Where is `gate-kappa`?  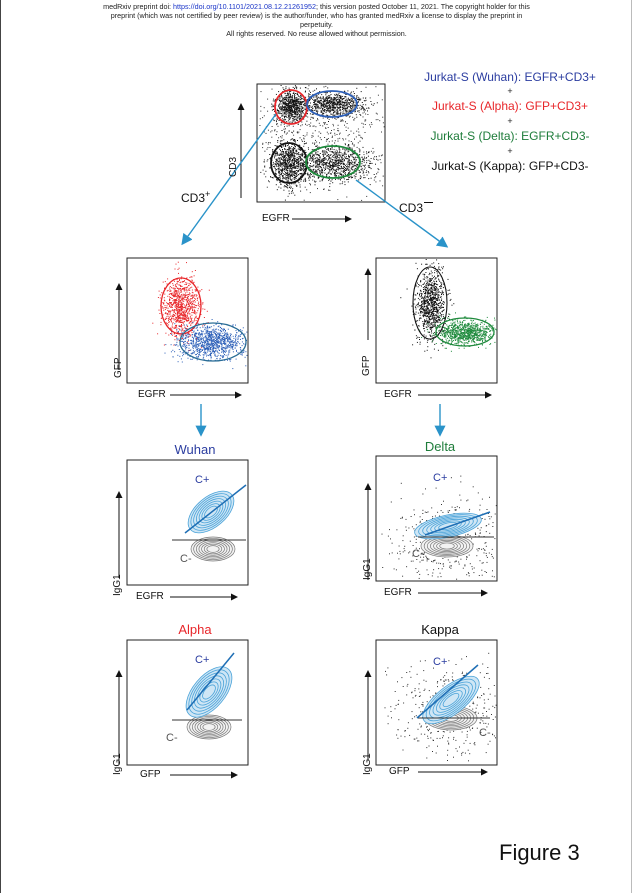 gate-kappa is located at coordinates (289, 163).